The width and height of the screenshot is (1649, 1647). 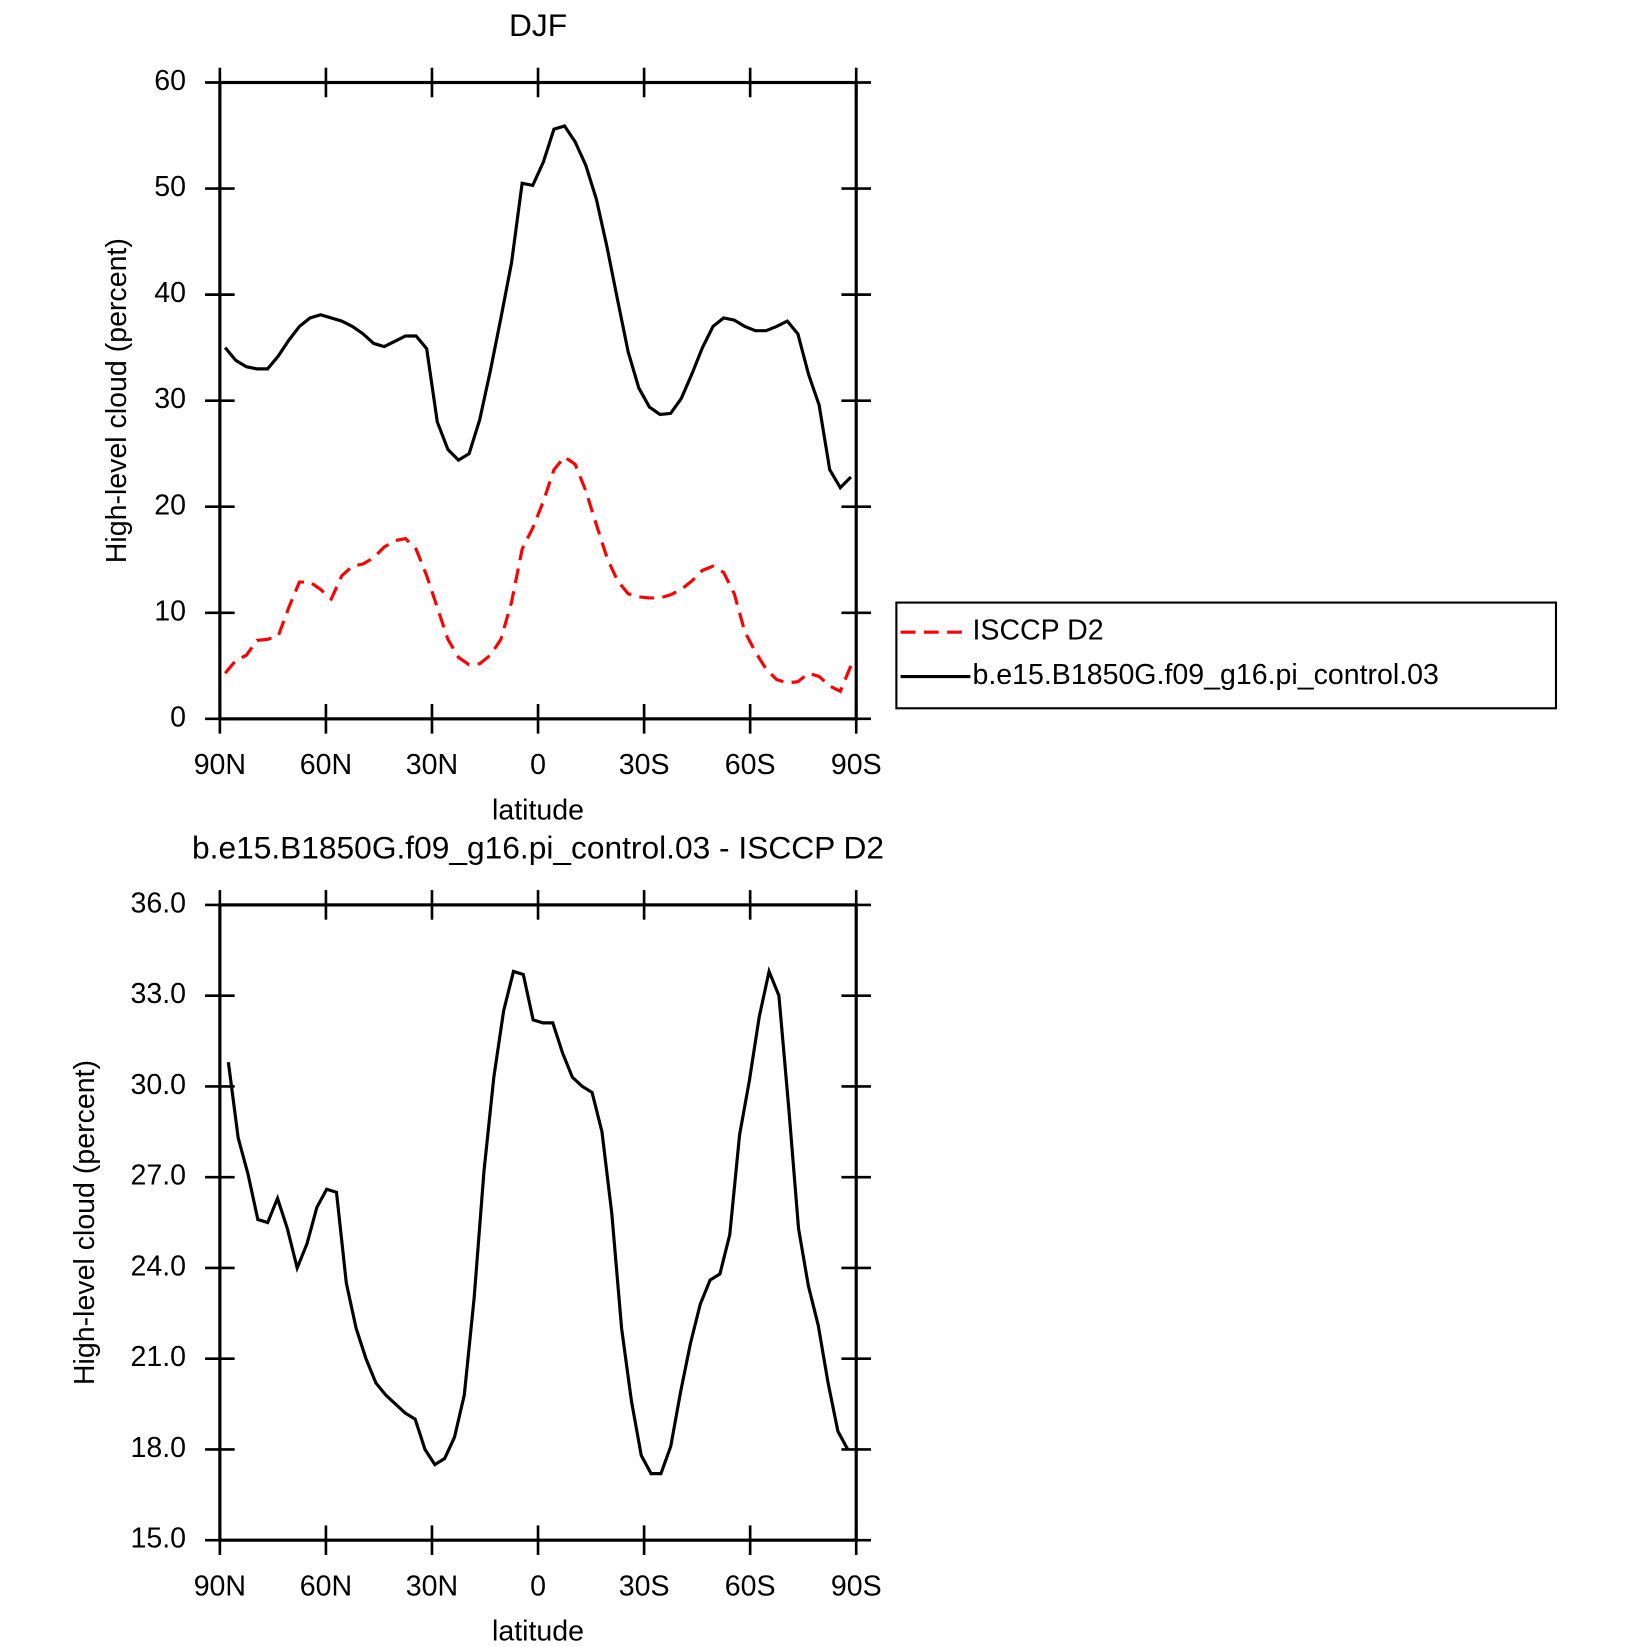 I want to click on y-tick-label: 24.0, so click(x=159, y=1266).